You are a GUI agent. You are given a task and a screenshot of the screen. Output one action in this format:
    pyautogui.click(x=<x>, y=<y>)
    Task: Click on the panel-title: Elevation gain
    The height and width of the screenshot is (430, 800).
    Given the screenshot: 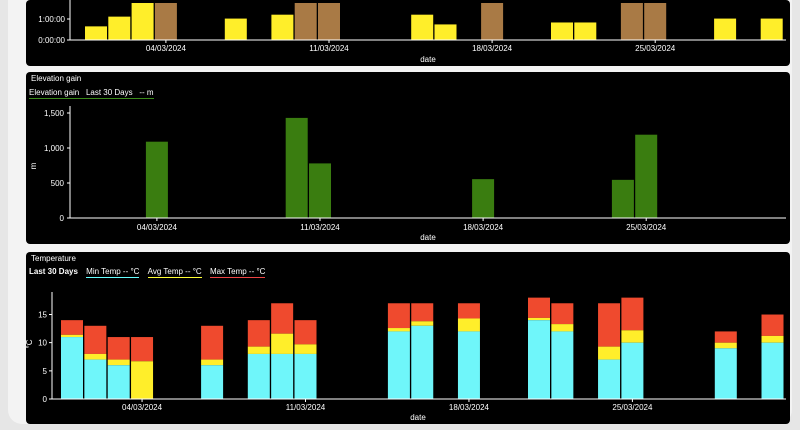 What is the action you would take?
    pyautogui.click(x=56, y=78)
    